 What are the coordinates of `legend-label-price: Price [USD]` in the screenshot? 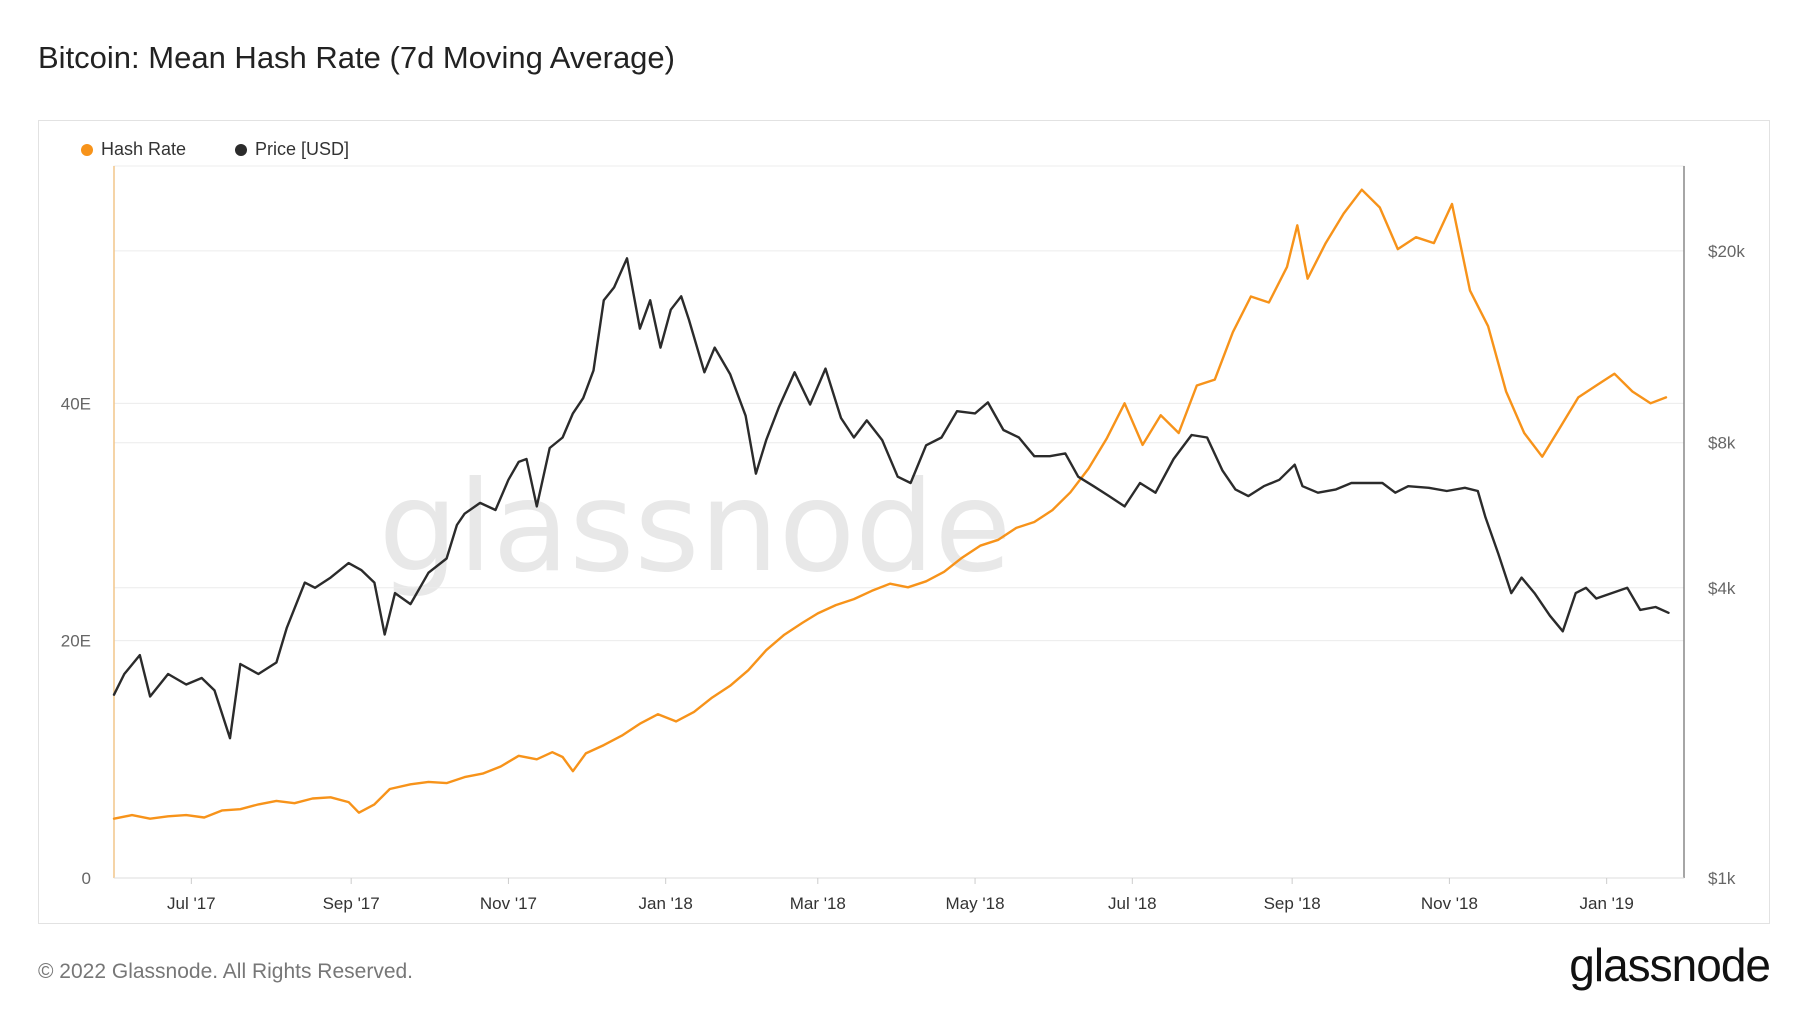 It's located at (302, 149).